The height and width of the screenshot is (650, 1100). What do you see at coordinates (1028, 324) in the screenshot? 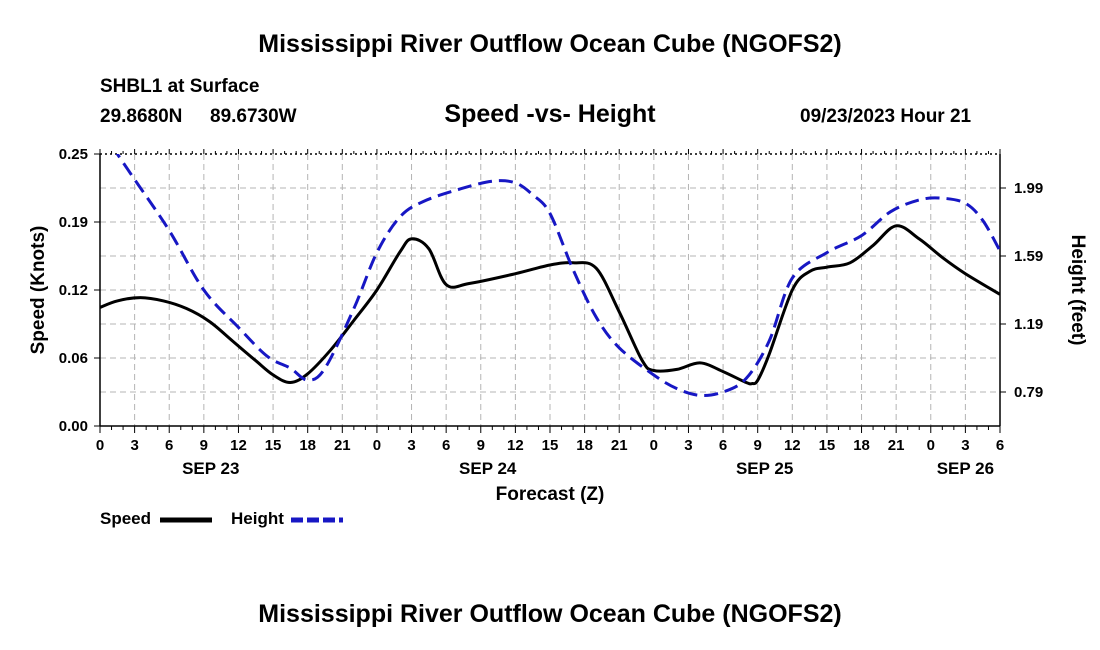
I see `y-tick-label-right: 1.19` at bounding box center [1028, 324].